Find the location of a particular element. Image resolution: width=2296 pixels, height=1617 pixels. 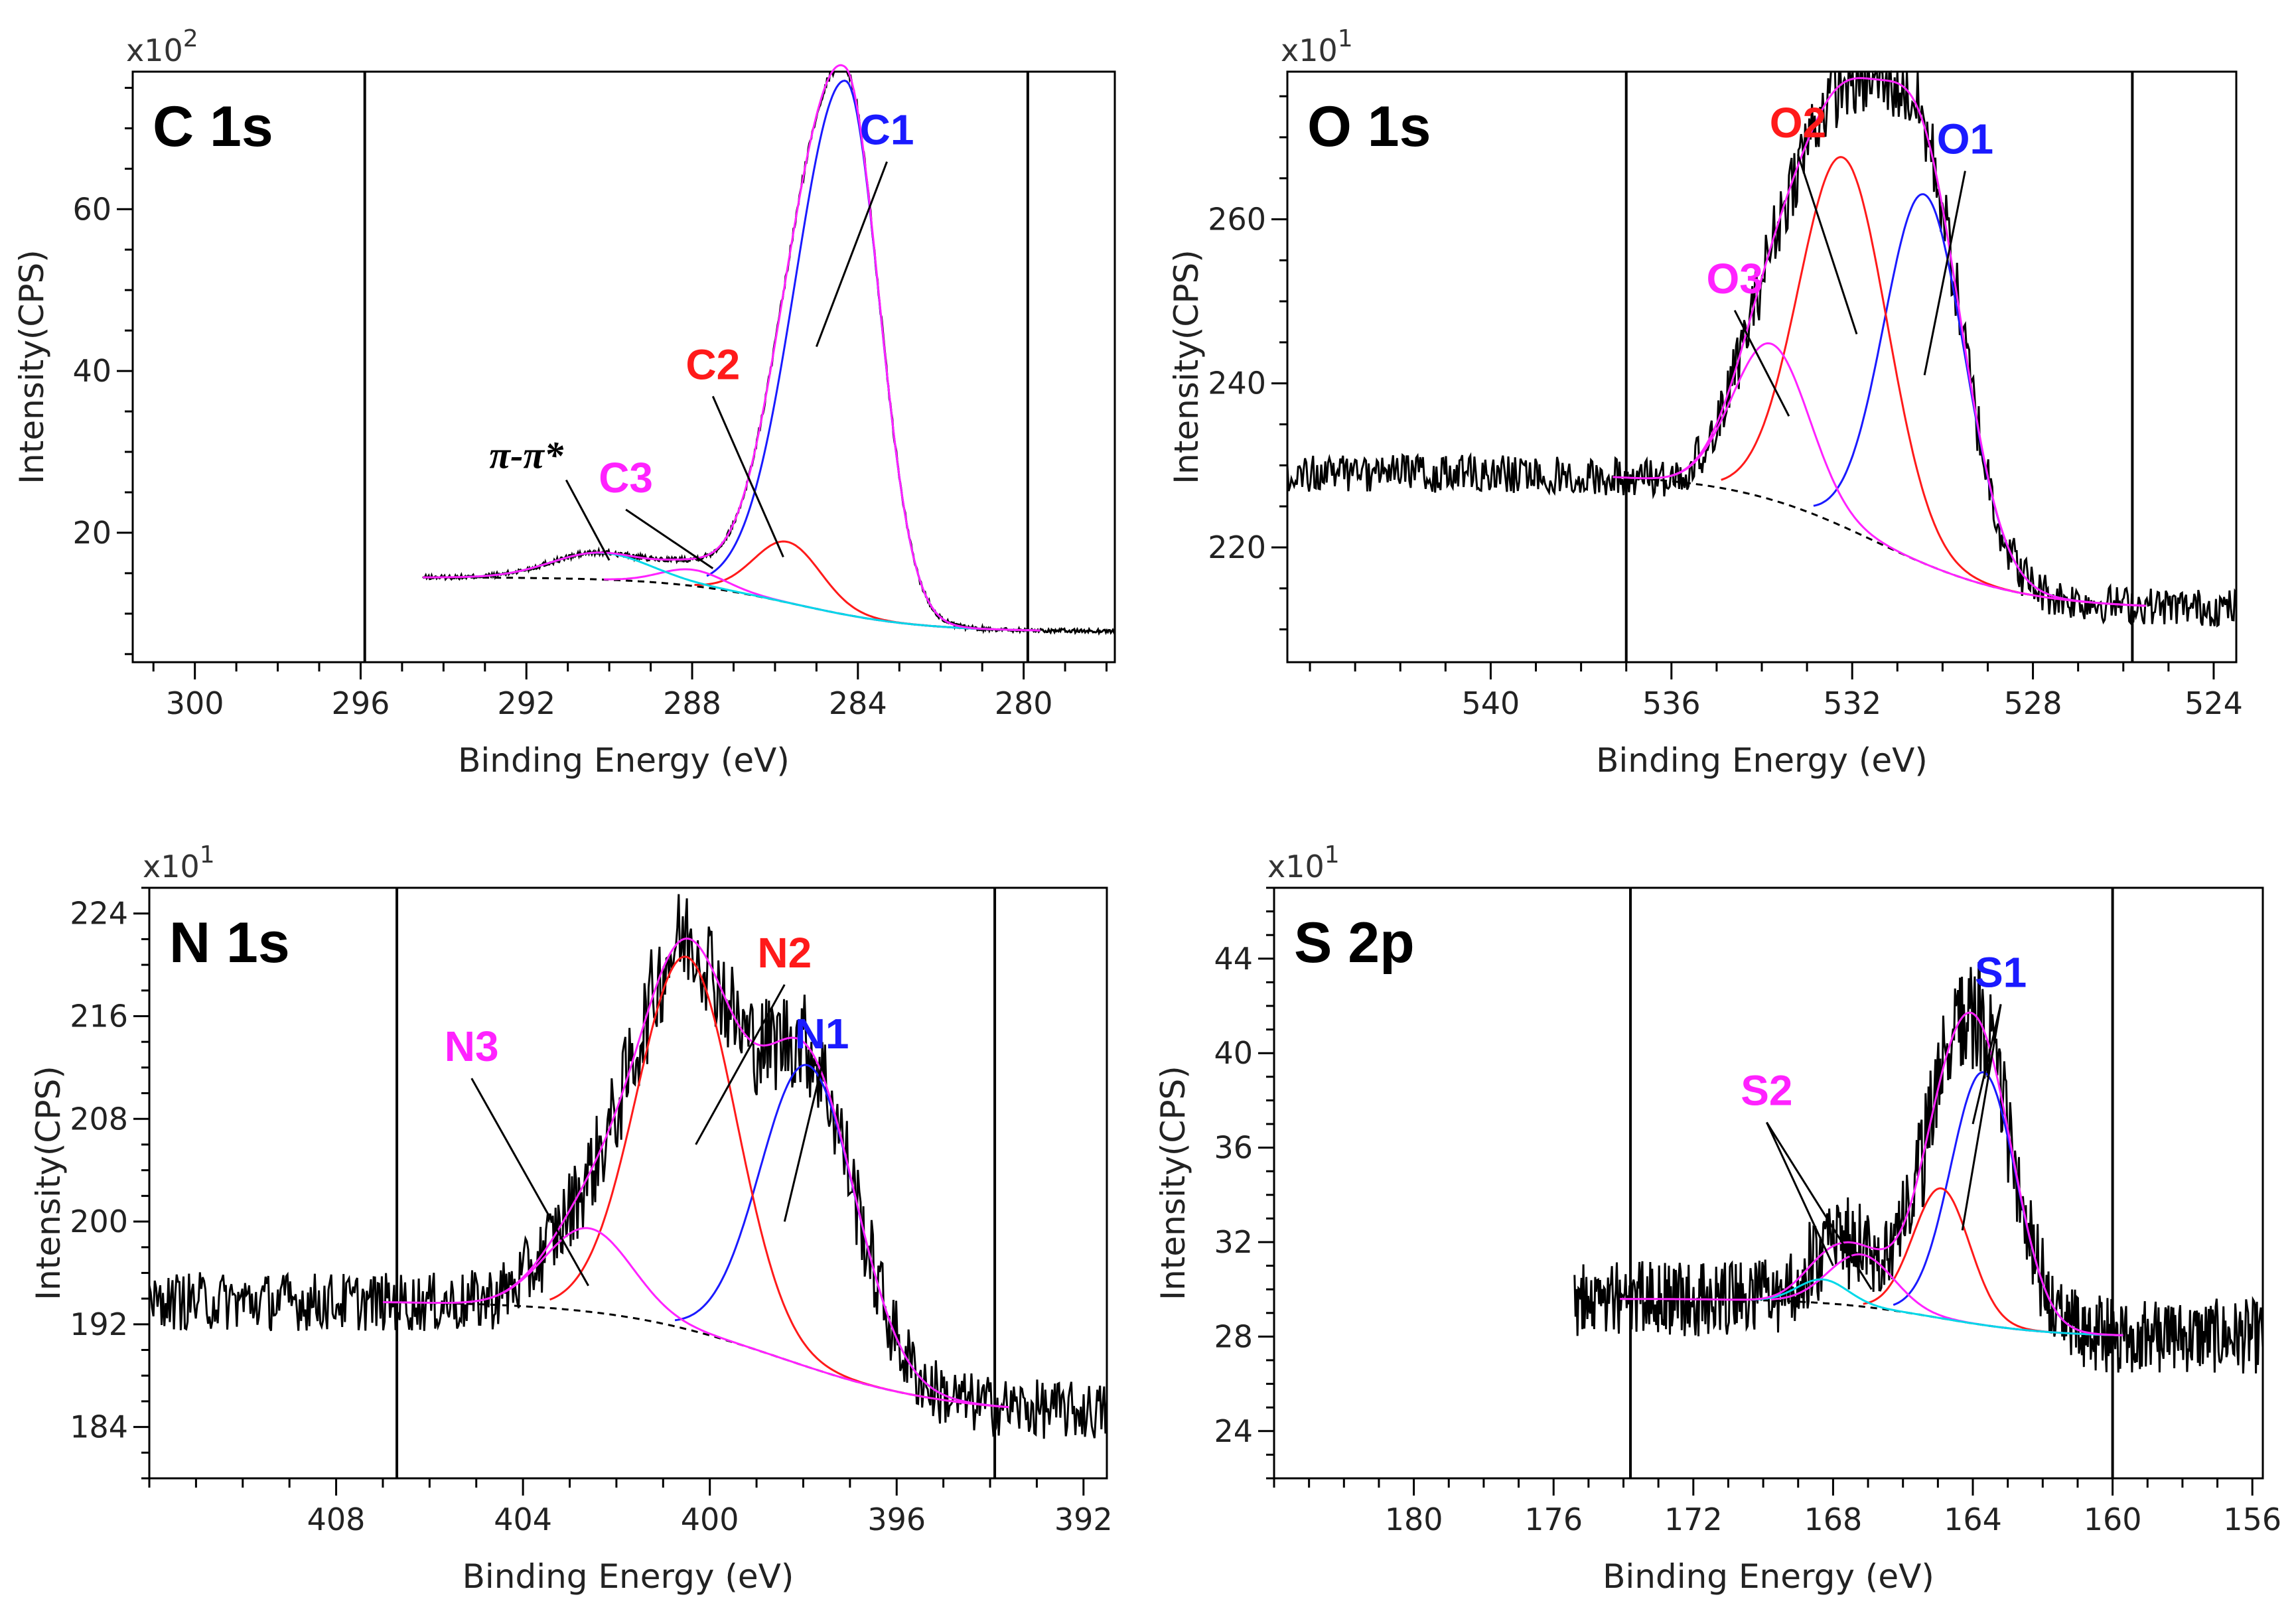

panel-title: O 1s is located at coordinates (1369, 127).